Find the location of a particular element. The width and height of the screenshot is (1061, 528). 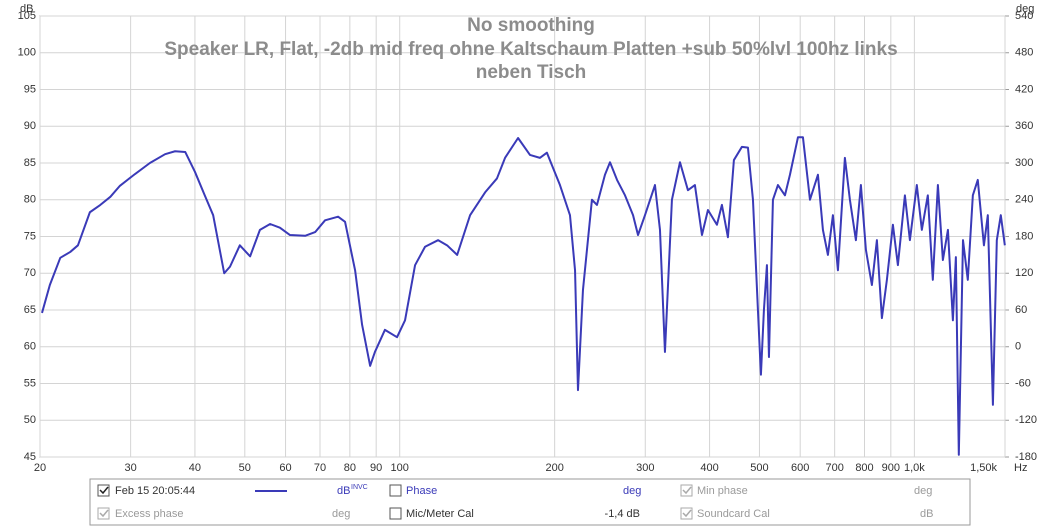

x-tick-label: 70 is located at coordinates (320, 468).